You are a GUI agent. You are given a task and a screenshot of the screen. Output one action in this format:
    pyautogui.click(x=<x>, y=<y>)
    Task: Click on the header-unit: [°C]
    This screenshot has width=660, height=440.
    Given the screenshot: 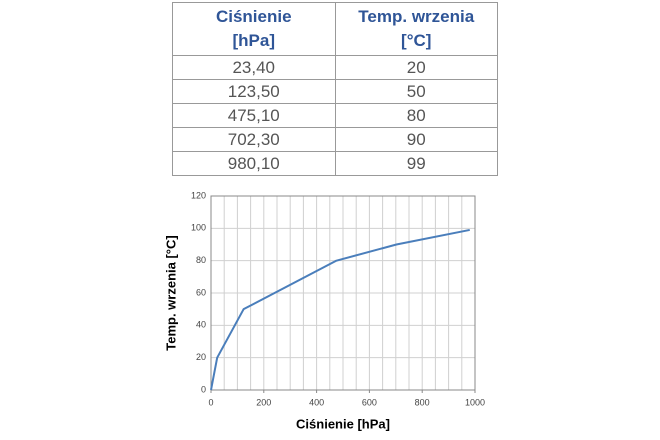 What is the action you would take?
    pyautogui.click(x=416, y=40)
    